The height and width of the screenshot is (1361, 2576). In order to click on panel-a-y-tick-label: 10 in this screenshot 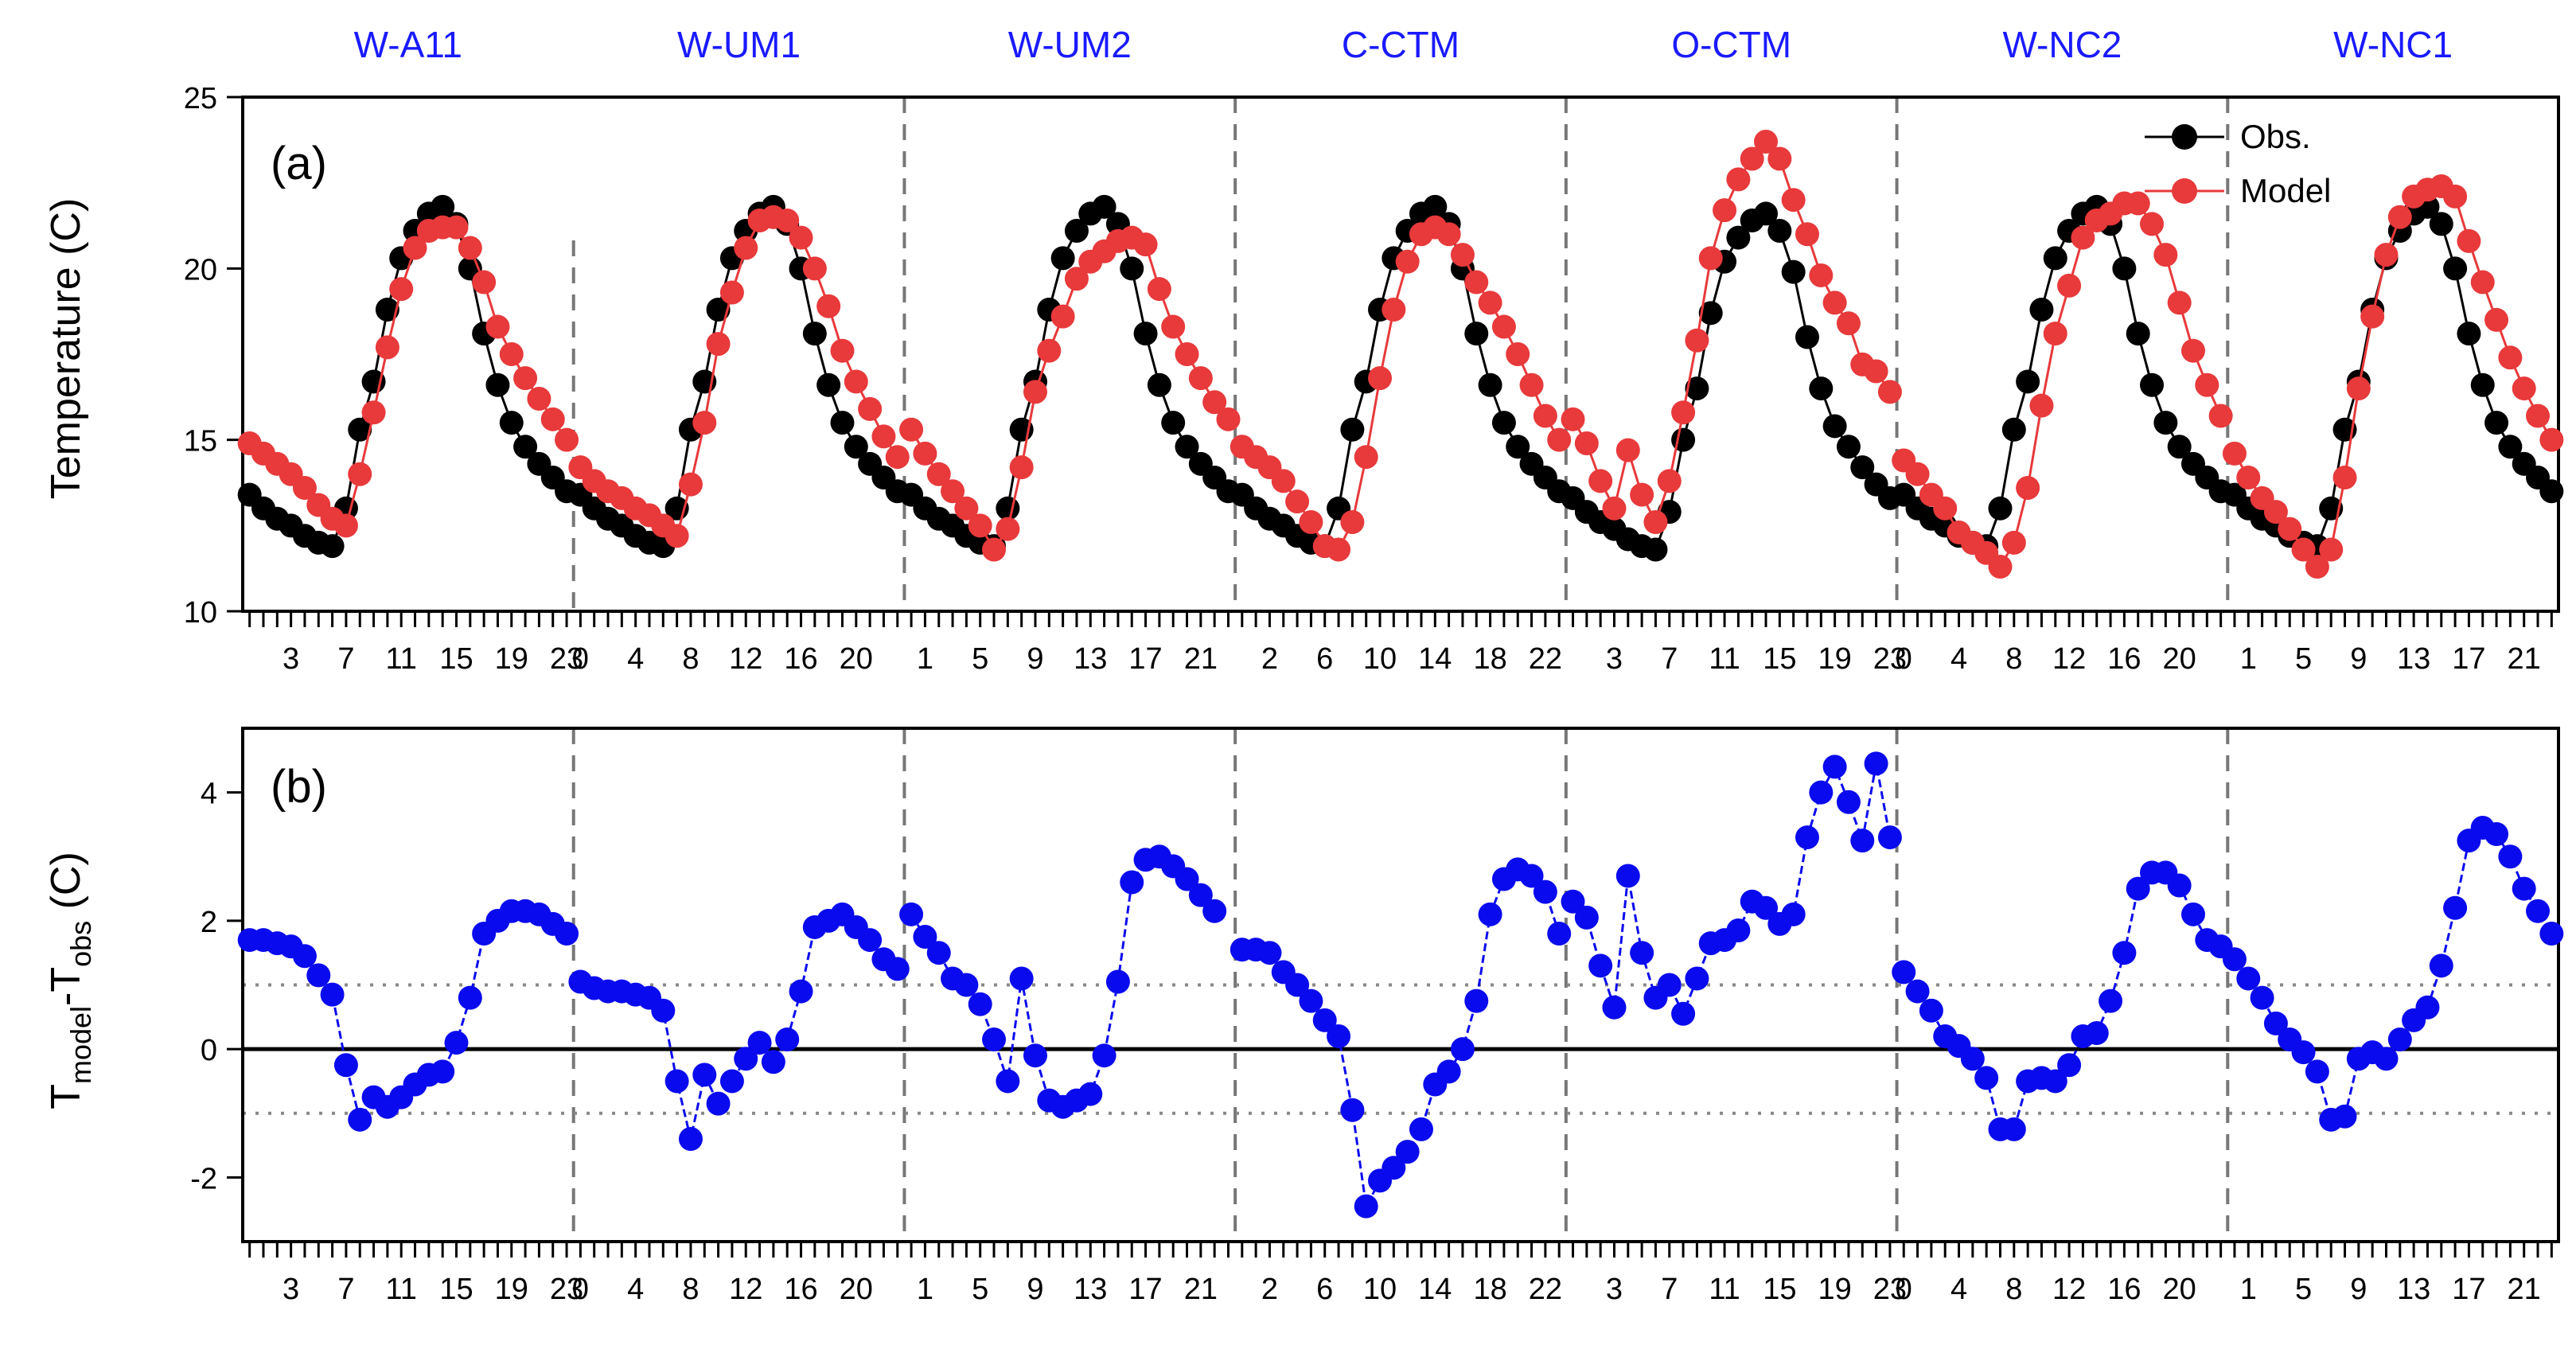, I will do `click(200, 613)`.